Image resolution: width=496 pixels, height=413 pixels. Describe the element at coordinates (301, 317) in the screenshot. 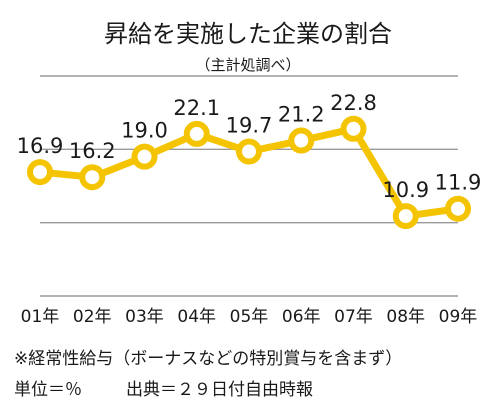

I see `x-tick-label: 06年` at that location.